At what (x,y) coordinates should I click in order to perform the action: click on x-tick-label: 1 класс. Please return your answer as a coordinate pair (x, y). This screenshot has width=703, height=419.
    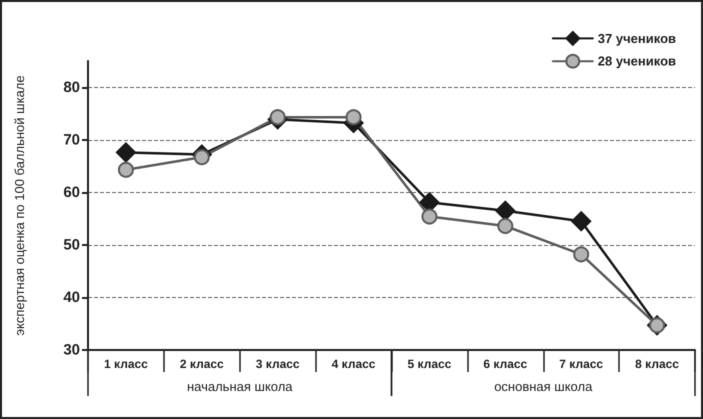
    Looking at the image, I should click on (126, 364).